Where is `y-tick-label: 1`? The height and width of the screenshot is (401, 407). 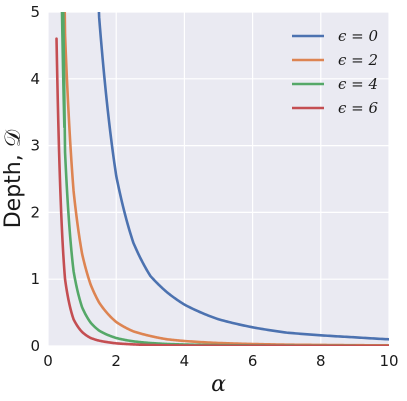 y-tick-label: 1 is located at coordinates (35, 279).